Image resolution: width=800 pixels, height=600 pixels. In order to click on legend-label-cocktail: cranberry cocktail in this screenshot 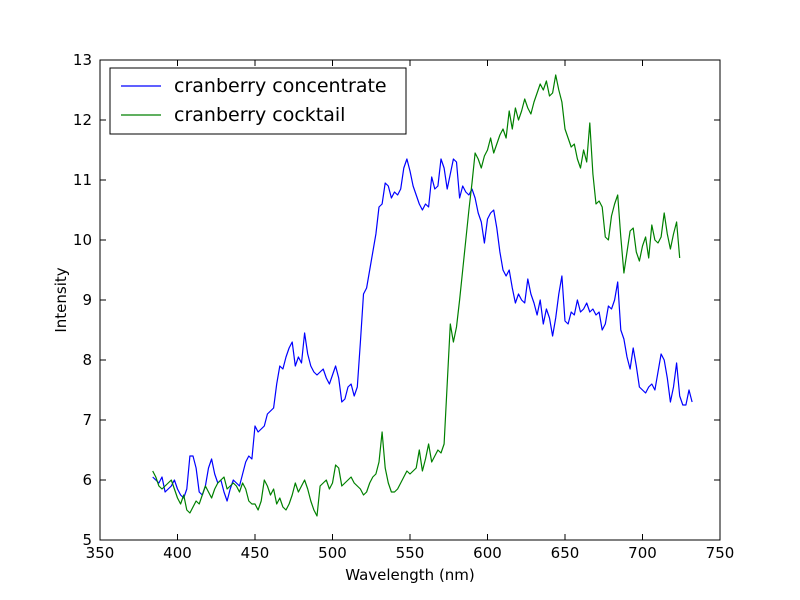, I will do `click(259, 115)`.